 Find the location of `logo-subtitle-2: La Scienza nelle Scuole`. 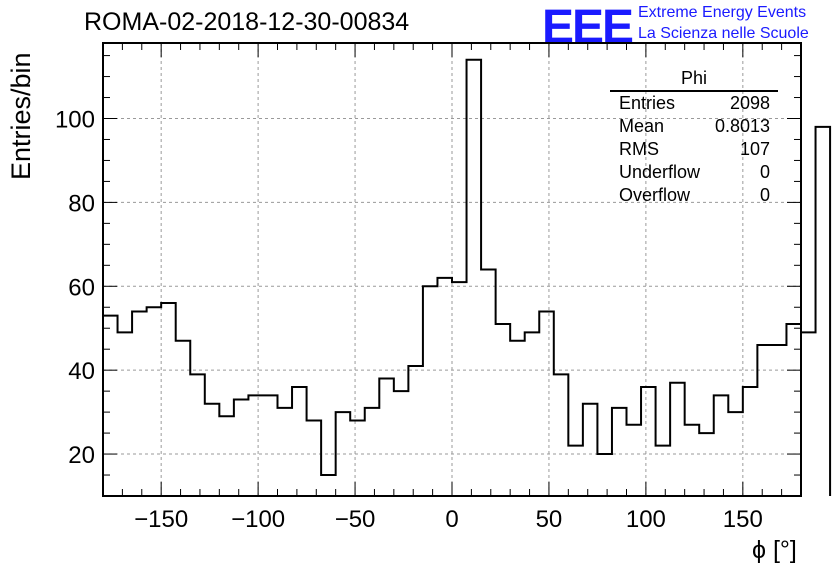

logo-subtitle-2: La Scienza nelle Scuole is located at coordinates (723, 33).